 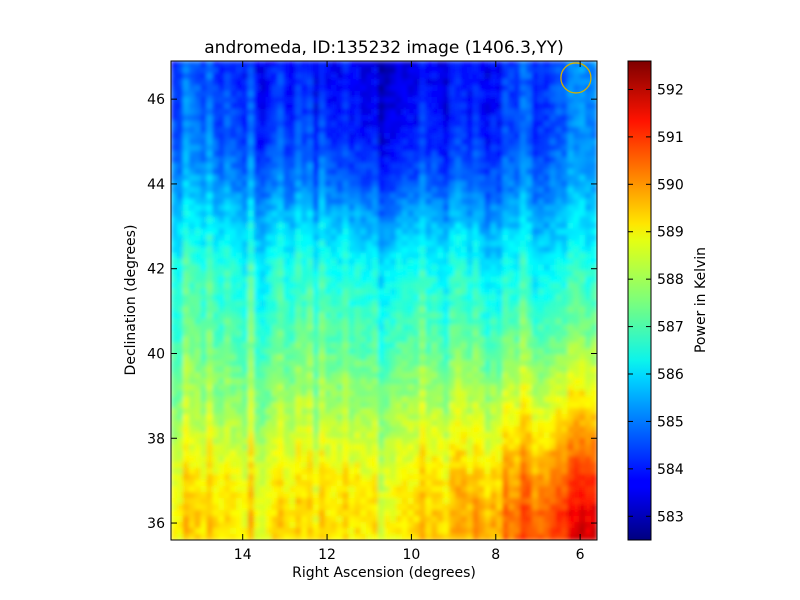 I want to click on colorbar, so click(x=639, y=300).